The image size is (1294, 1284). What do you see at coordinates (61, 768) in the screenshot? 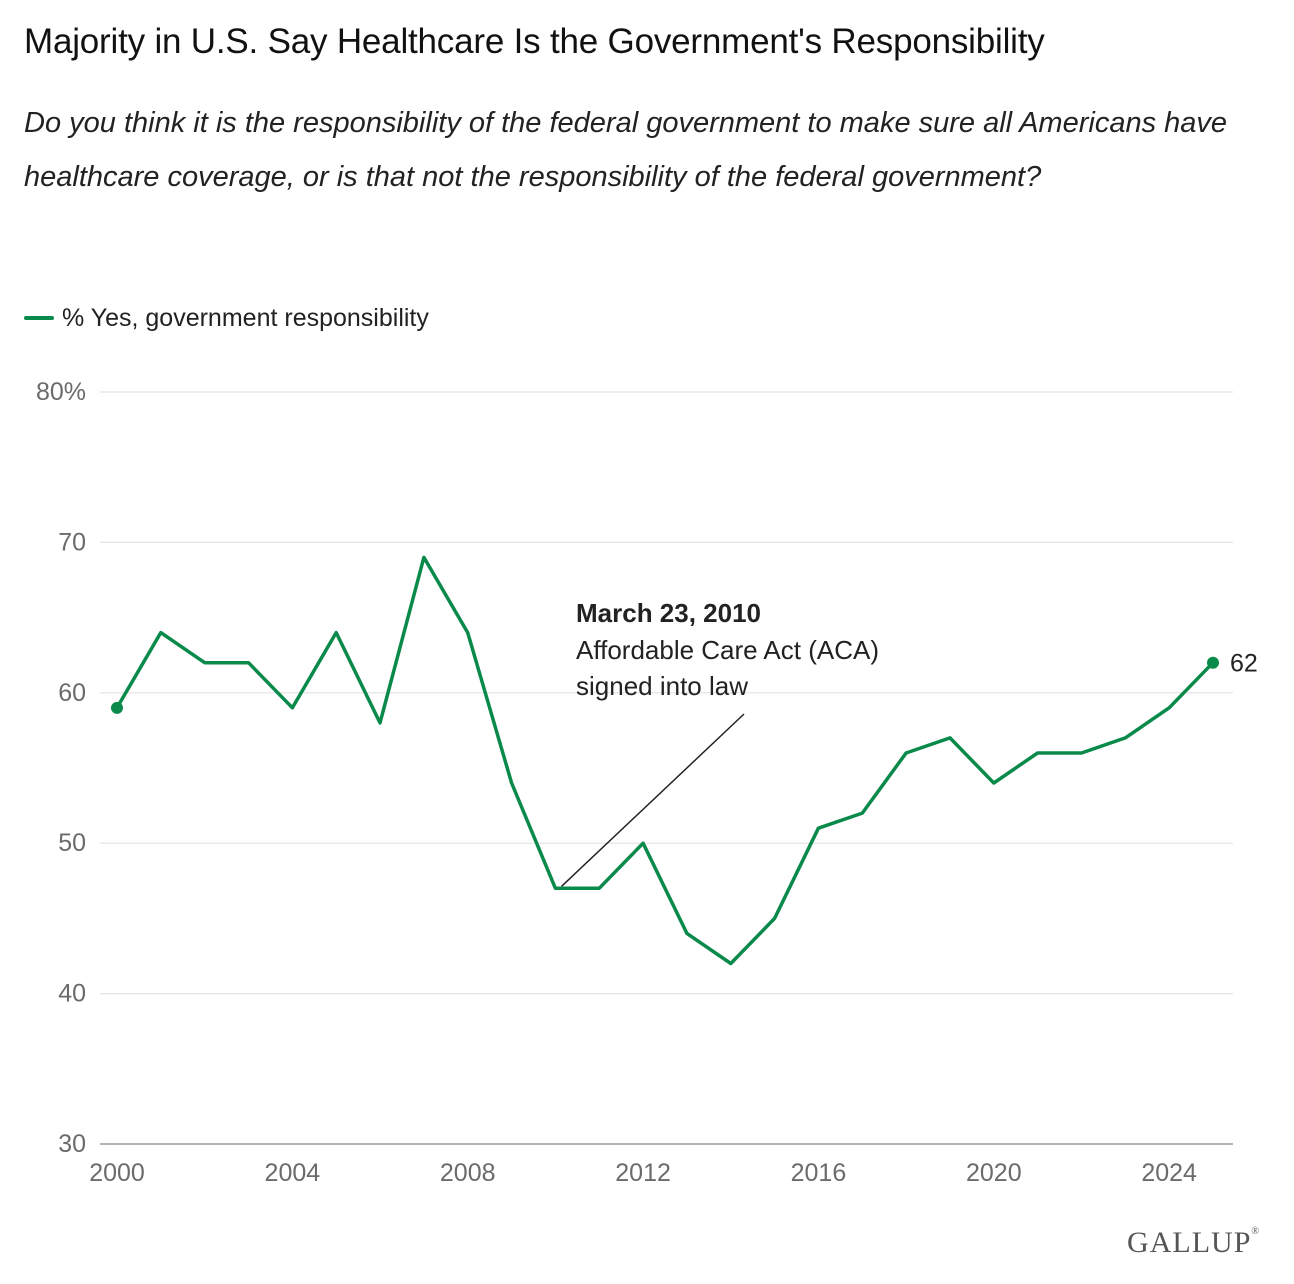
I see `y-axis: 30 40 50 60 70 80%` at bounding box center [61, 768].